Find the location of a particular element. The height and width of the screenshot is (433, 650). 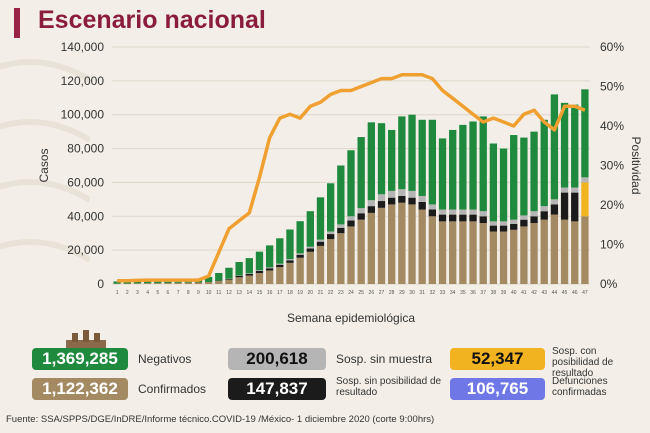

y-tick-label: 60,000 is located at coordinates (85, 182).